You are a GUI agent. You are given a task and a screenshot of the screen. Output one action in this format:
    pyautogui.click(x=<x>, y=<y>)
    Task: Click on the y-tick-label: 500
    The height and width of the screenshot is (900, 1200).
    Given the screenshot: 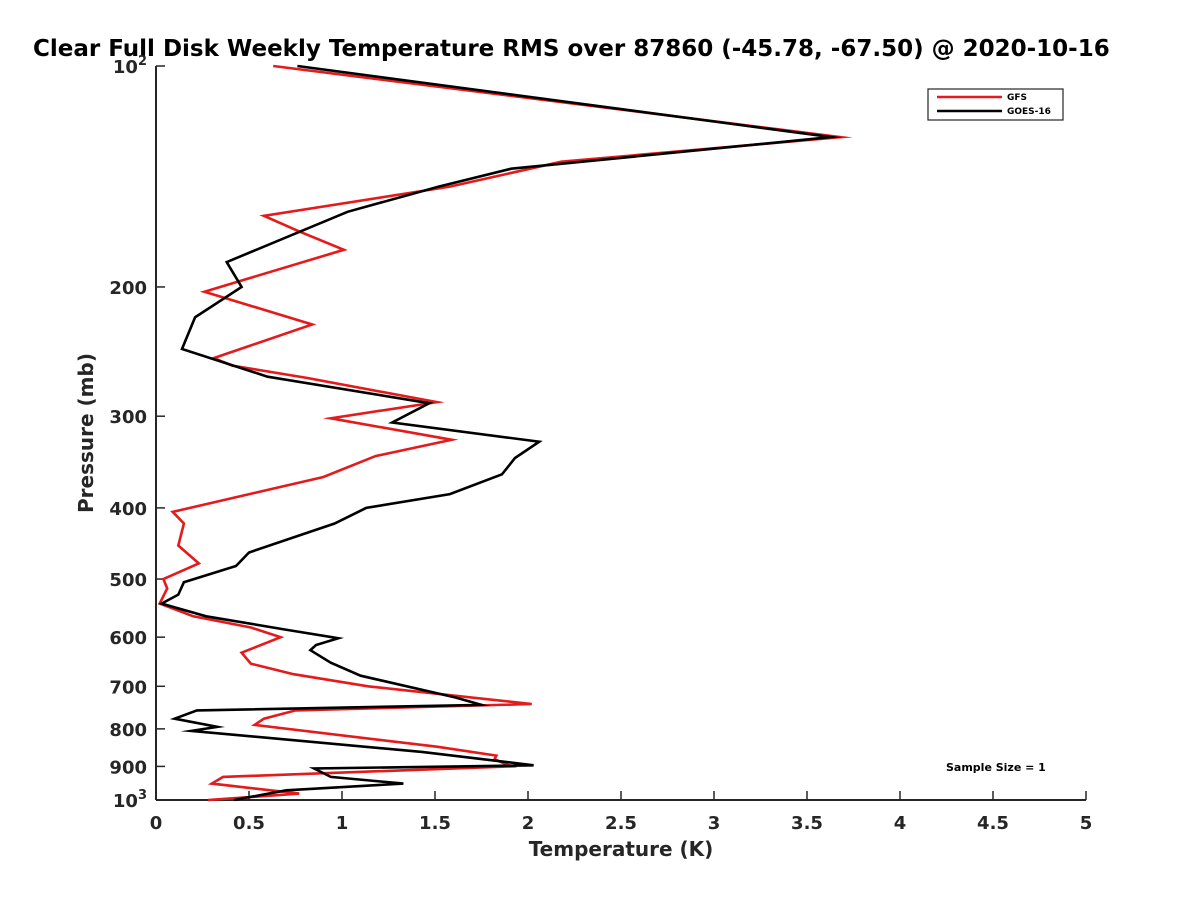 What is the action you would take?
    pyautogui.click(x=128, y=580)
    